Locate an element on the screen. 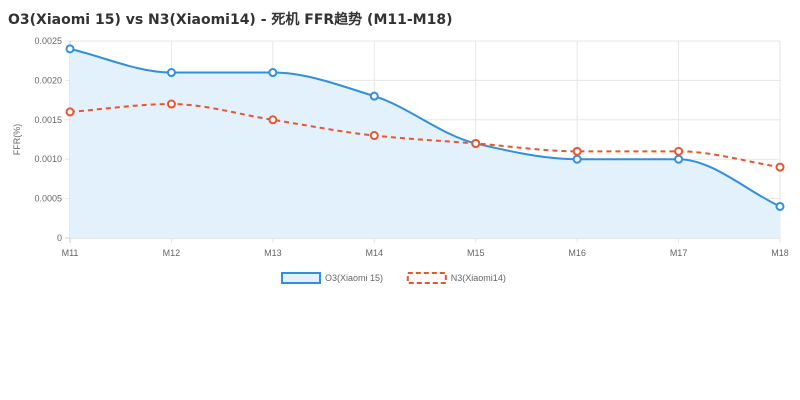 This screenshot has height=400, width=800. x-tick-label: M17 is located at coordinates (679, 253).